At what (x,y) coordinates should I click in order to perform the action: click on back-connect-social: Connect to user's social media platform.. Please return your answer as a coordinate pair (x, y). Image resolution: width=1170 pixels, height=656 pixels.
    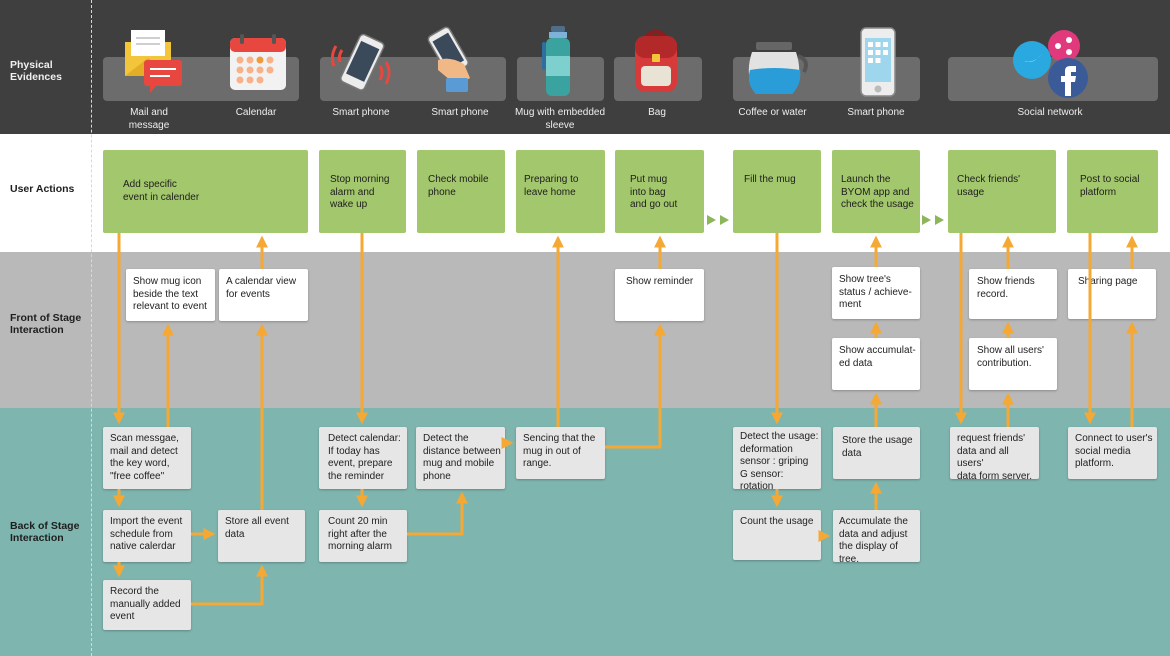
    Looking at the image, I should click on (1112, 453).